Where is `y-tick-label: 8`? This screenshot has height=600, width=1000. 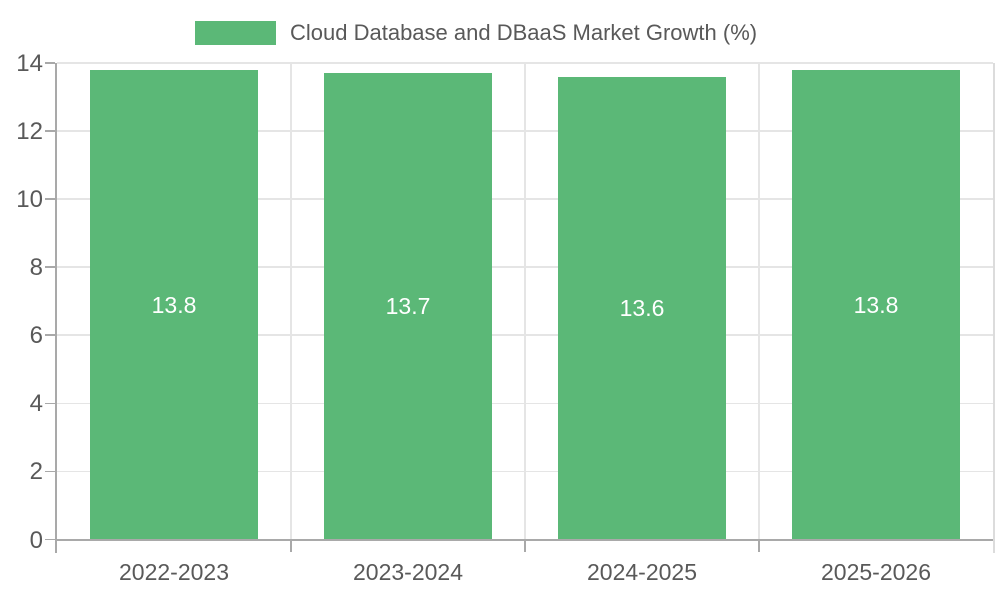
y-tick-label: 8 is located at coordinates (36, 268).